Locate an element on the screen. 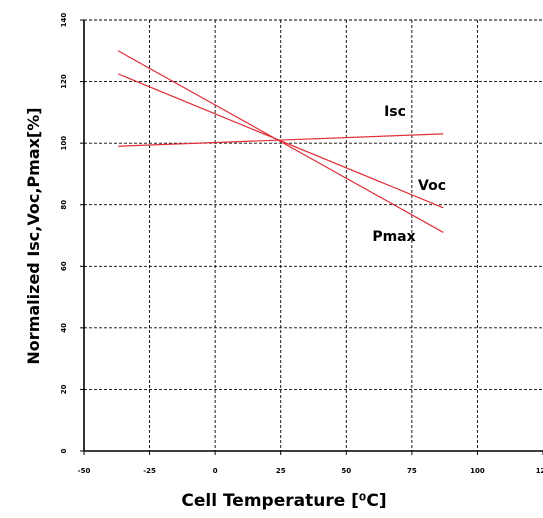  series-label-pmax: Pmax is located at coordinates (393, 237).